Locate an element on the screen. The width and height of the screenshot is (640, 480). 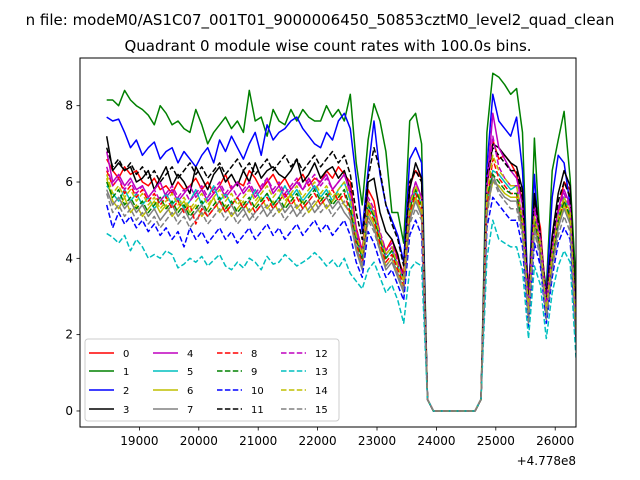
legend-entry-10: 10 is located at coordinates (240, 391).